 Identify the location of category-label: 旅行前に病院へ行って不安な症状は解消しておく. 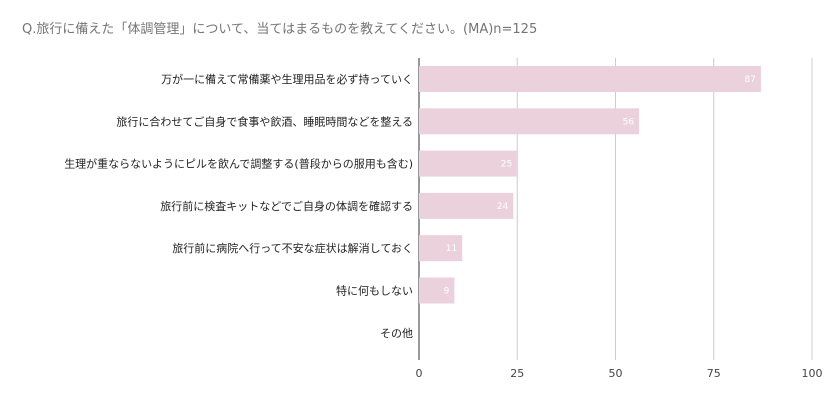
(292, 248).